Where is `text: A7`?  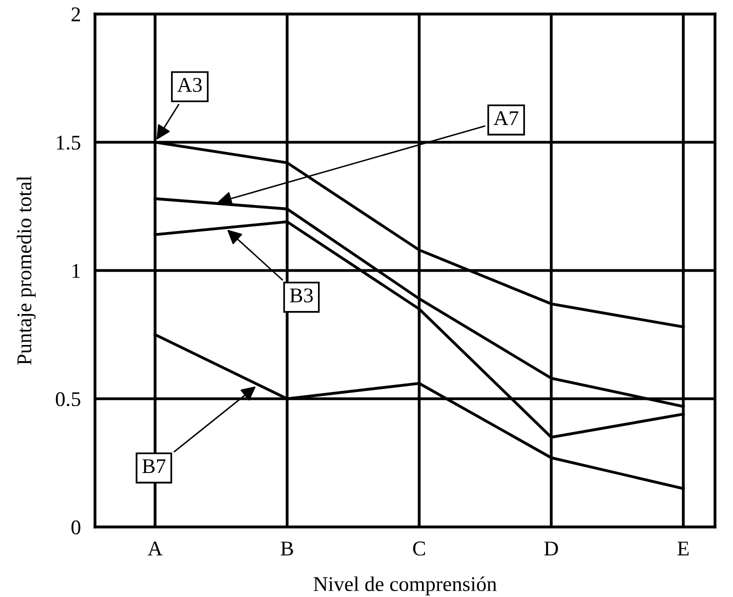 text: A7 is located at coordinates (506, 118).